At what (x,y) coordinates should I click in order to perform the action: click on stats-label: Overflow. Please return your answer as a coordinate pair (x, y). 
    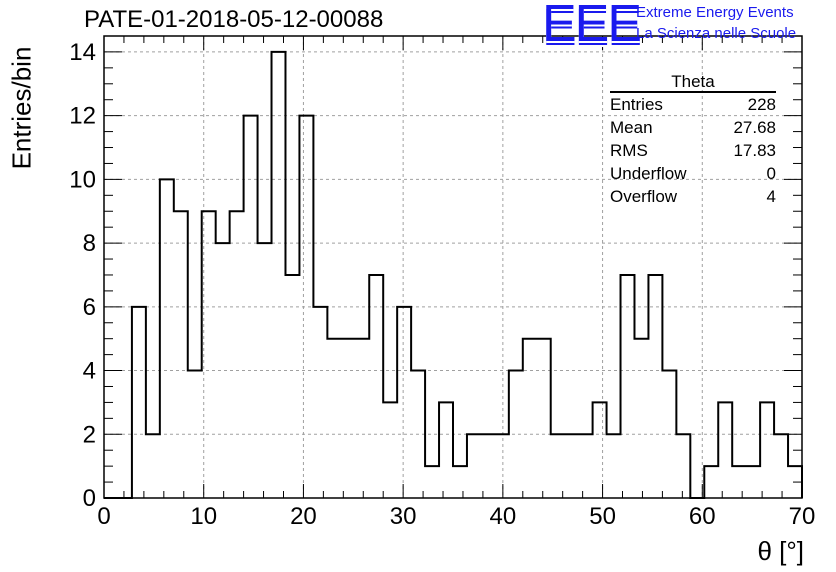
    Looking at the image, I should click on (644, 196).